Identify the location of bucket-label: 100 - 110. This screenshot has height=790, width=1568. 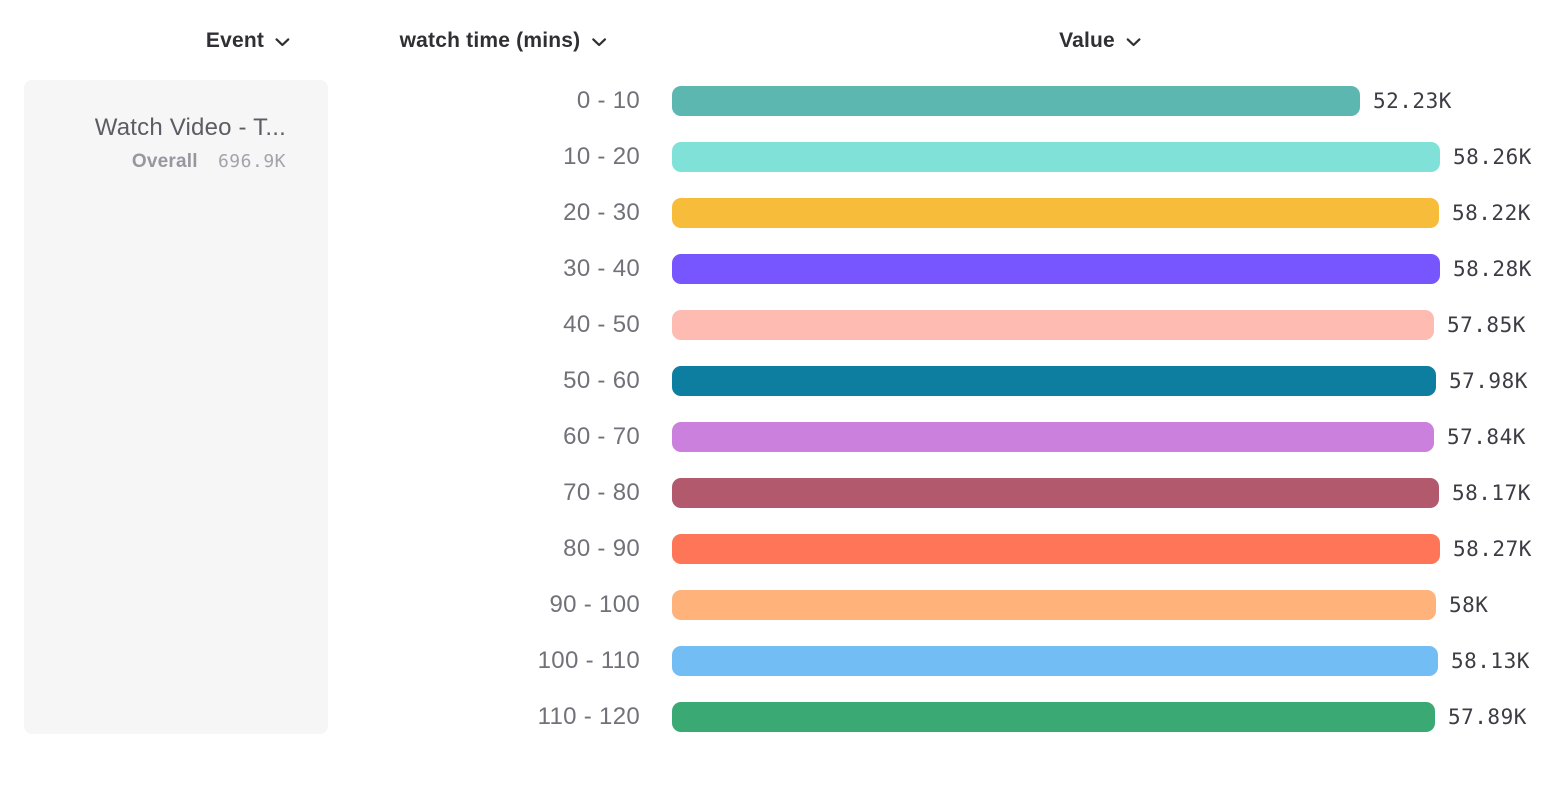
(588, 660).